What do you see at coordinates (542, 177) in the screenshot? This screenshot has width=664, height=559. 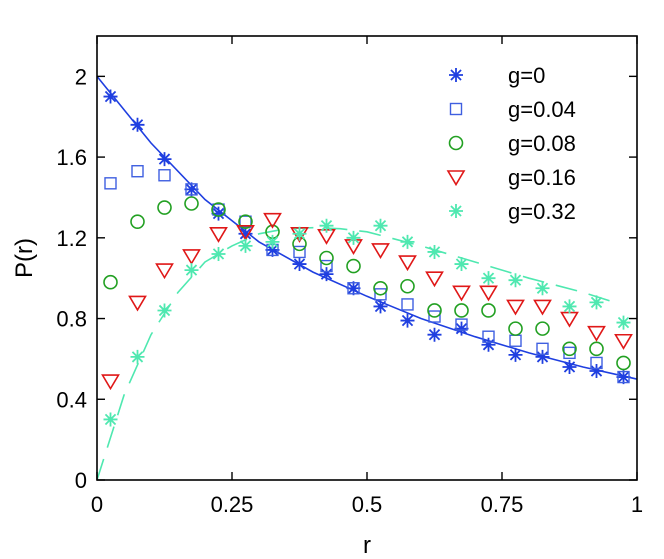 I see `legend-label: g=0.16` at bounding box center [542, 177].